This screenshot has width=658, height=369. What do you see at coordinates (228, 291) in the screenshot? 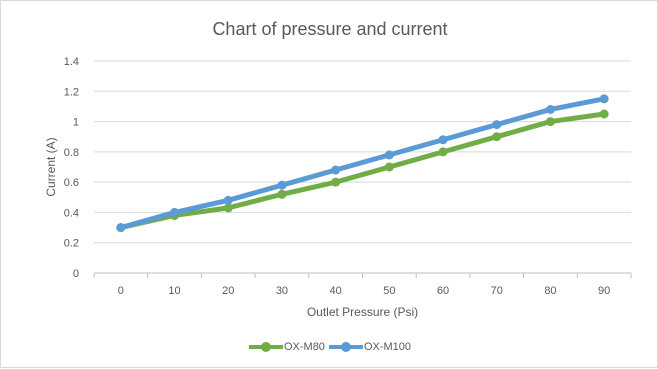
I see `x-tick-label: 20` at bounding box center [228, 291].